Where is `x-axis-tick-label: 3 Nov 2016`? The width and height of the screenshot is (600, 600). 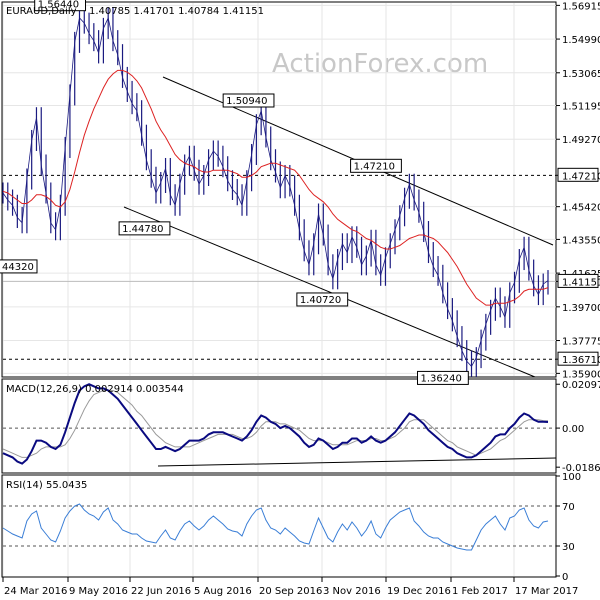
x-axis-tick-label: 3 Nov 2016 is located at coordinates (352, 591).